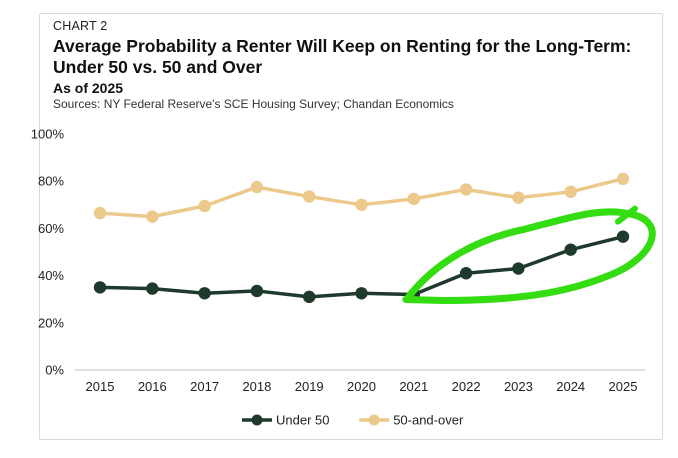 The height and width of the screenshot is (458, 678). I want to click on series-50-and-over, so click(361, 197).